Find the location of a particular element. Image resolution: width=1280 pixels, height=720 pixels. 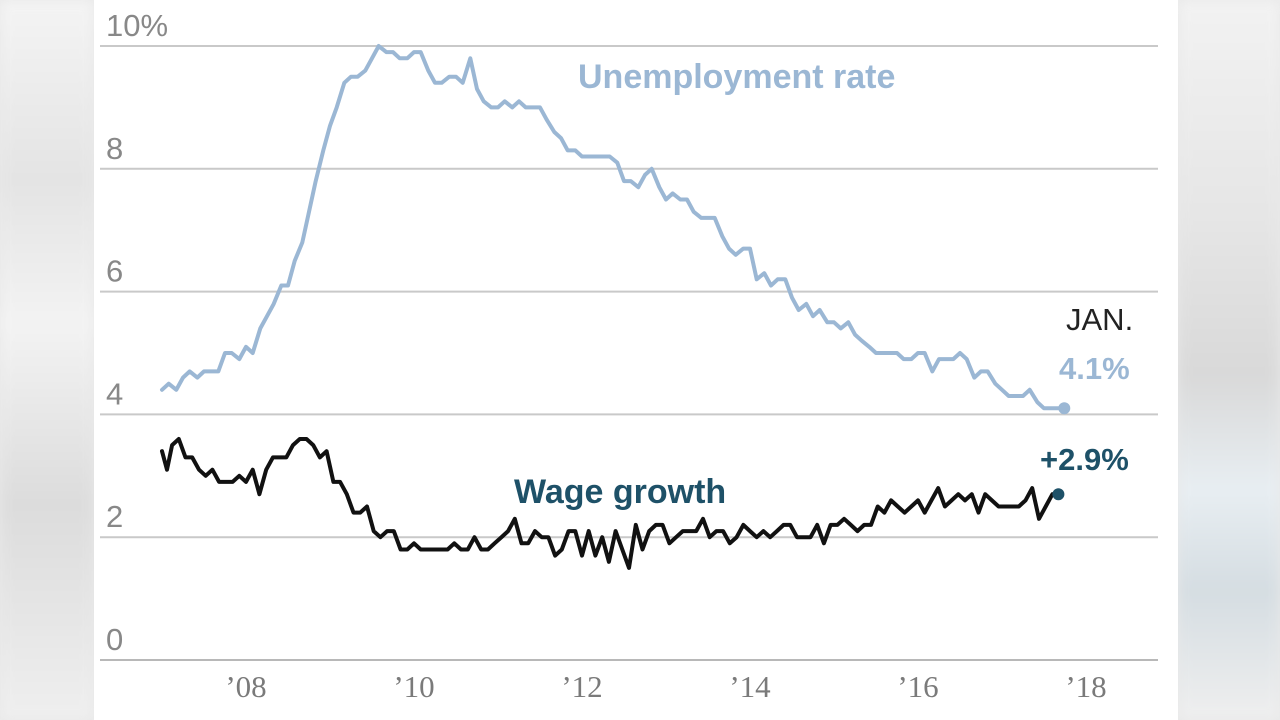

x-tick-label-2010: ’10 is located at coordinates (413, 686).